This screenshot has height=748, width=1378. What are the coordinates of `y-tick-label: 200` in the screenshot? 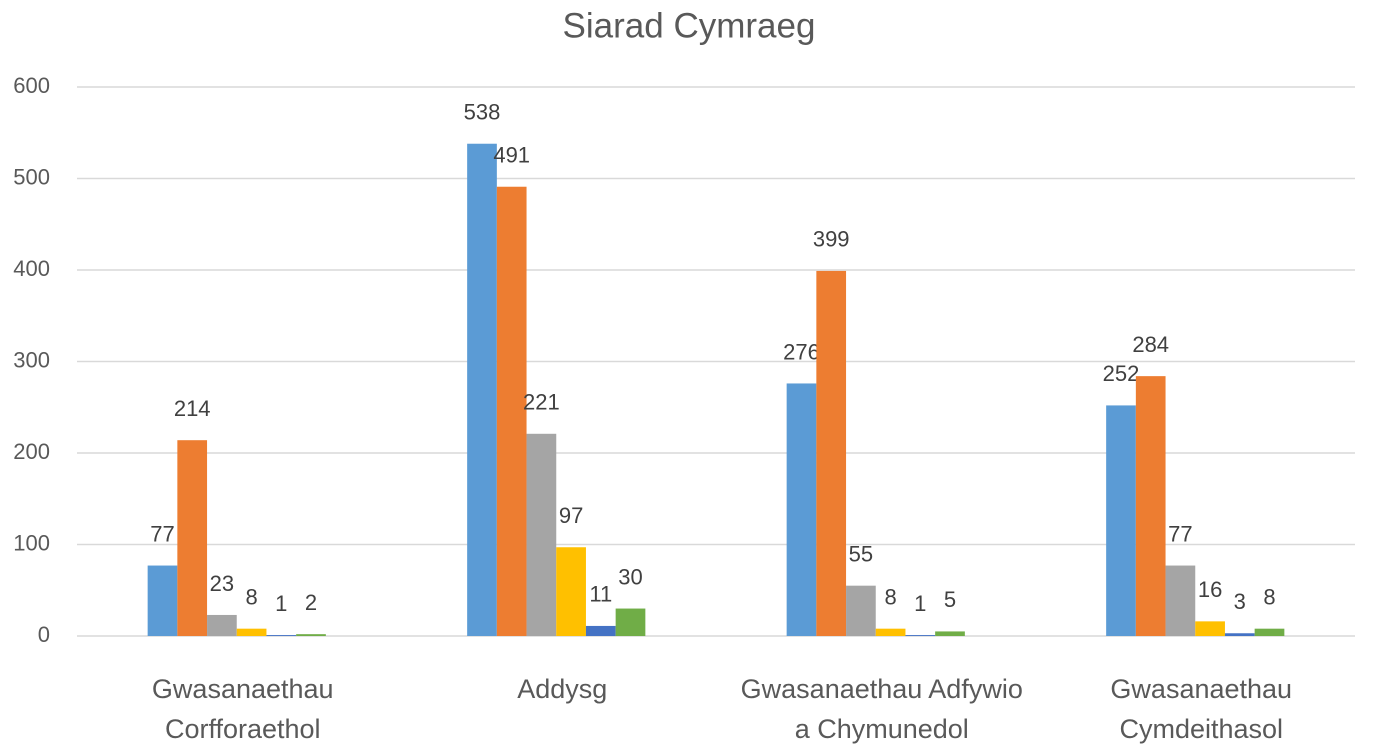 It's located at (31, 451).